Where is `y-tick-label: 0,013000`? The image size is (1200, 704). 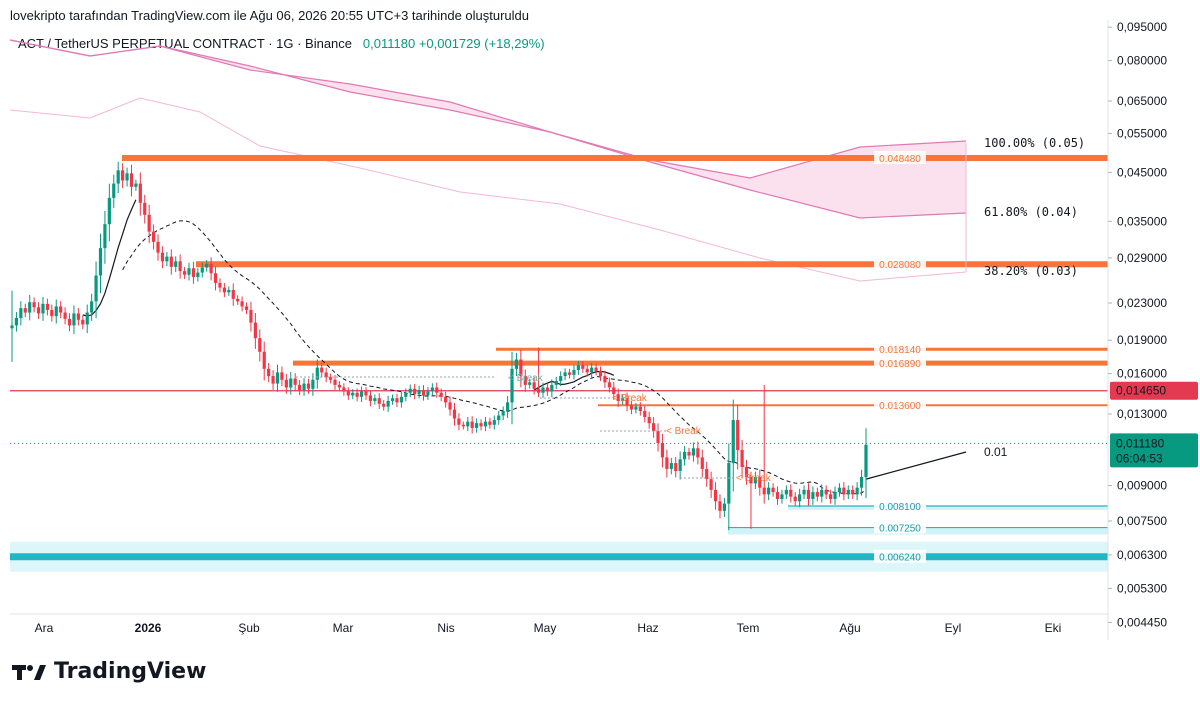 y-tick-label: 0,013000 is located at coordinates (1142, 414).